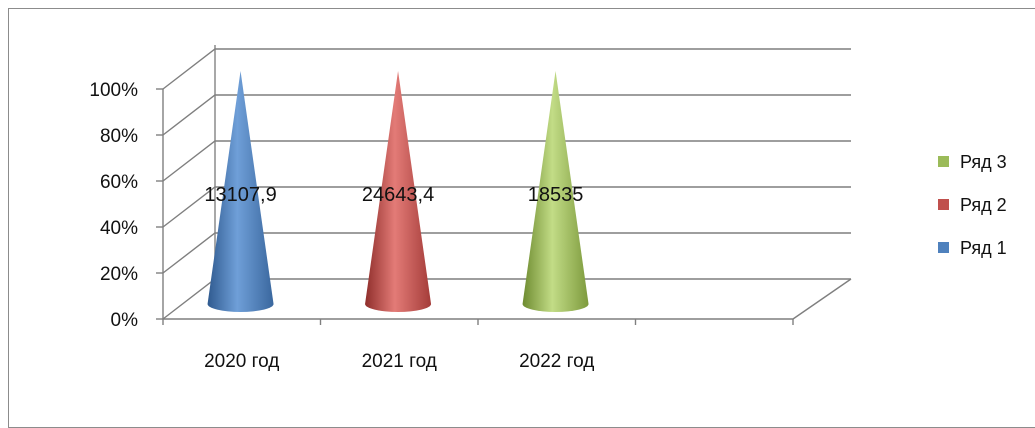  I want to click on y-tick-label: 100%, so click(113, 90).